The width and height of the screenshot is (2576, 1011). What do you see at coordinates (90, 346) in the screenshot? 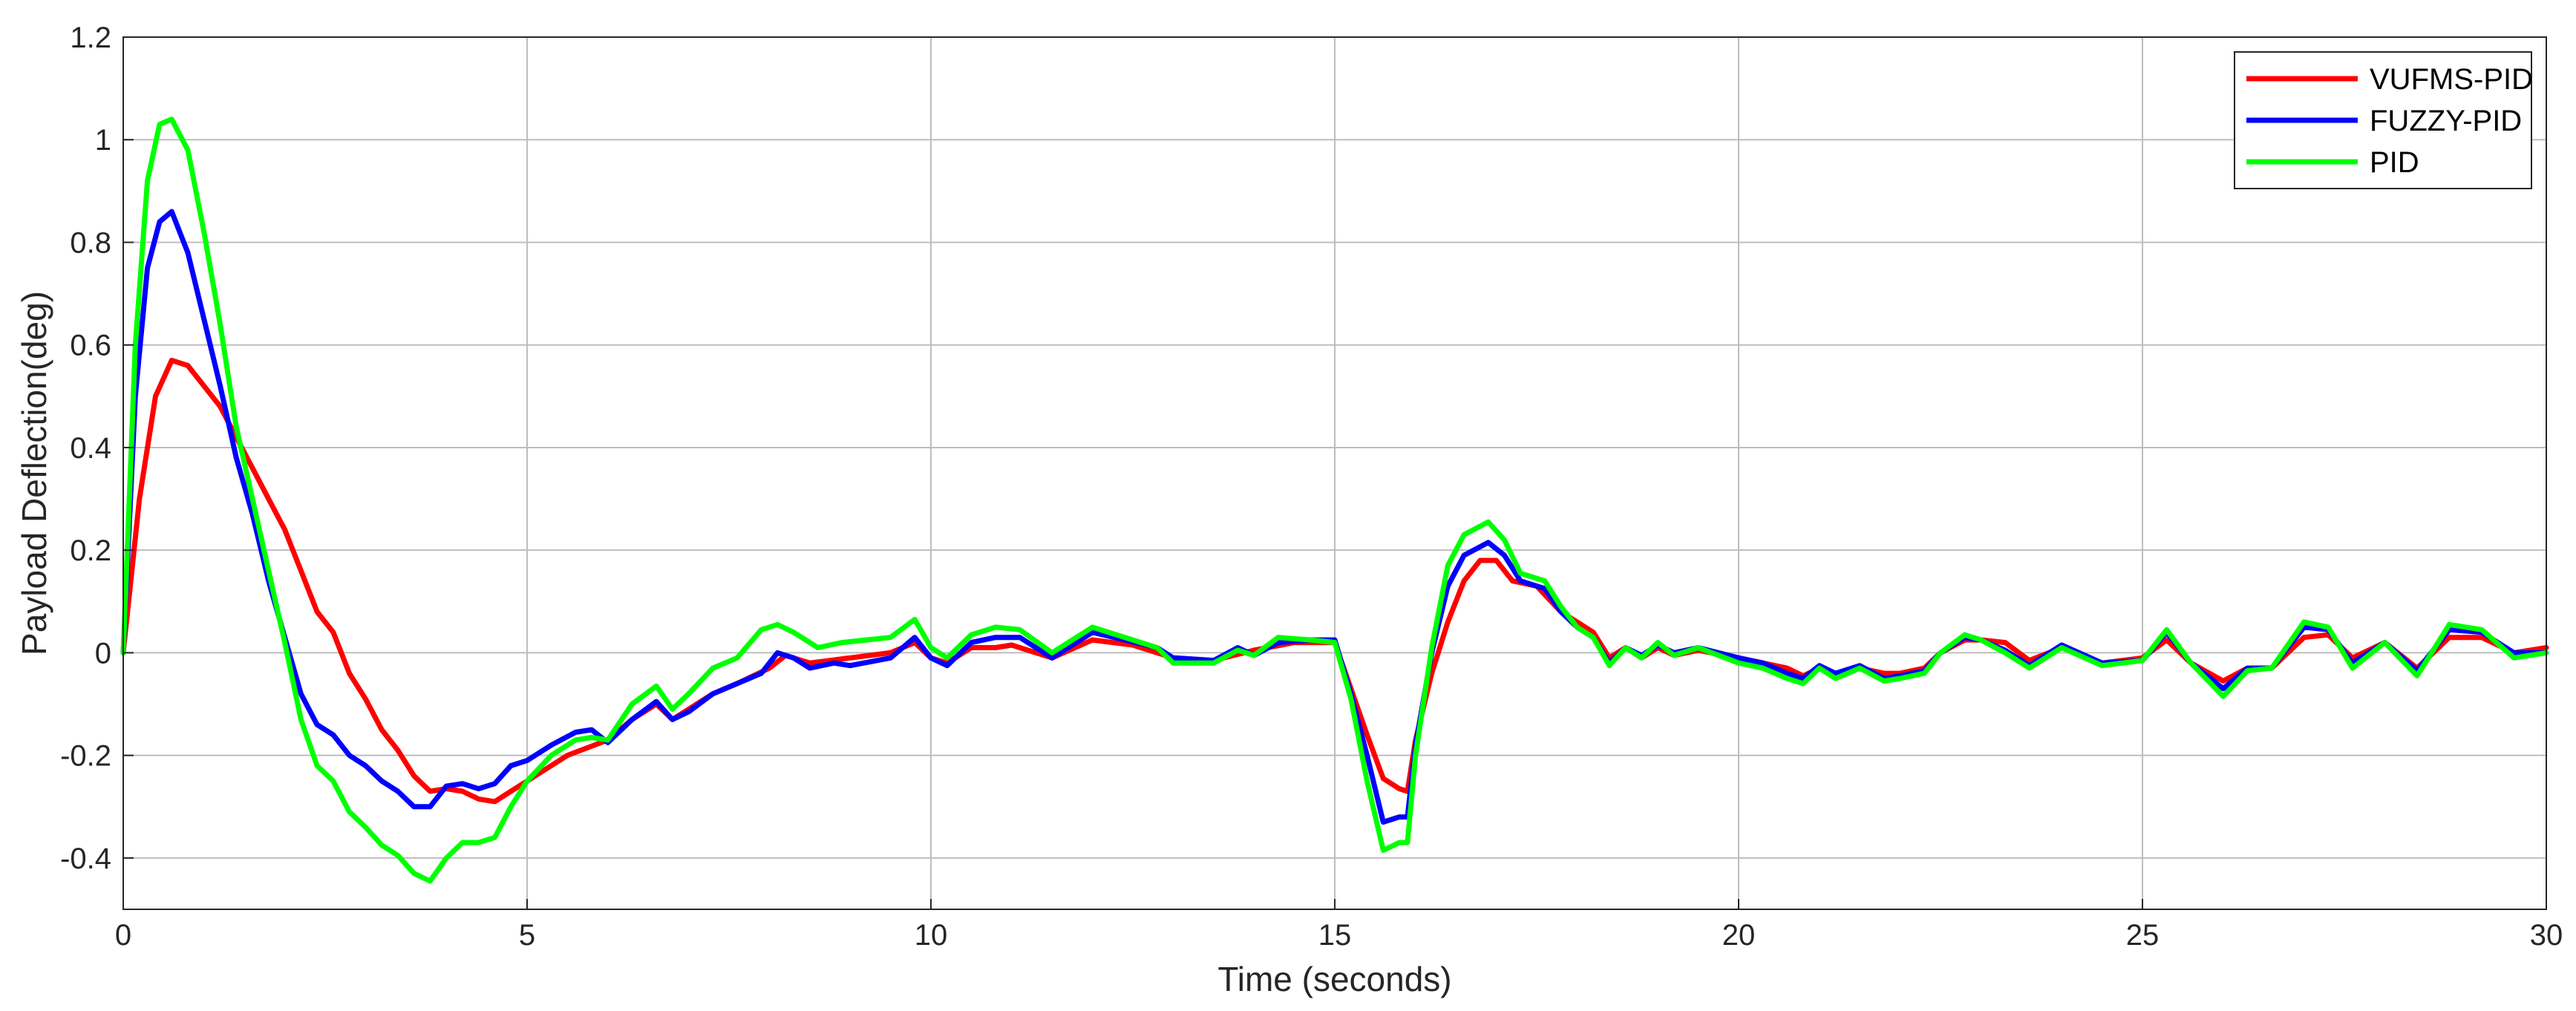
I see `y-tick-label: 0.6` at bounding box center [90, 346].